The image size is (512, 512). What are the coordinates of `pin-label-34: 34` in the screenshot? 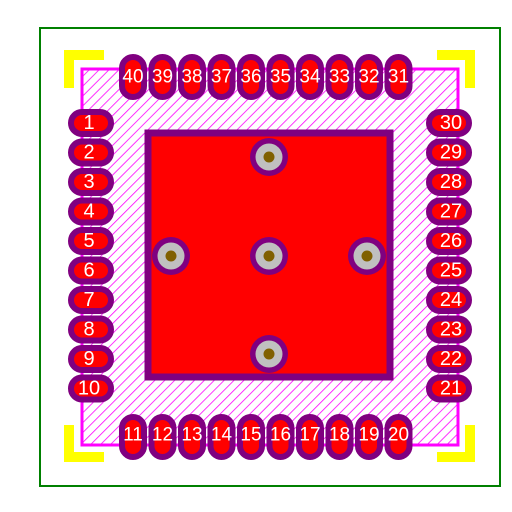 It's located at (310, 77).